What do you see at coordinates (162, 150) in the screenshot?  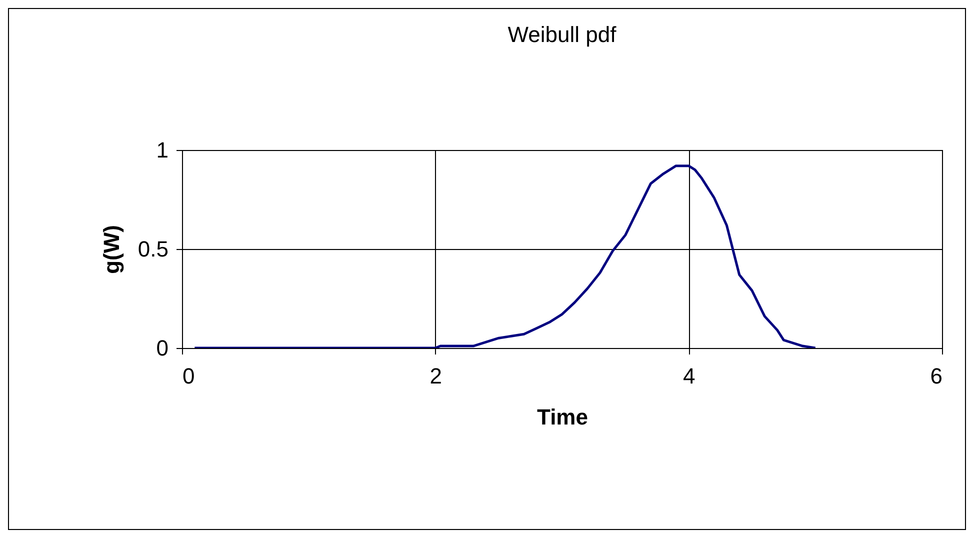 I see `y-tick-label: 1` at bounding box center [162, 150].